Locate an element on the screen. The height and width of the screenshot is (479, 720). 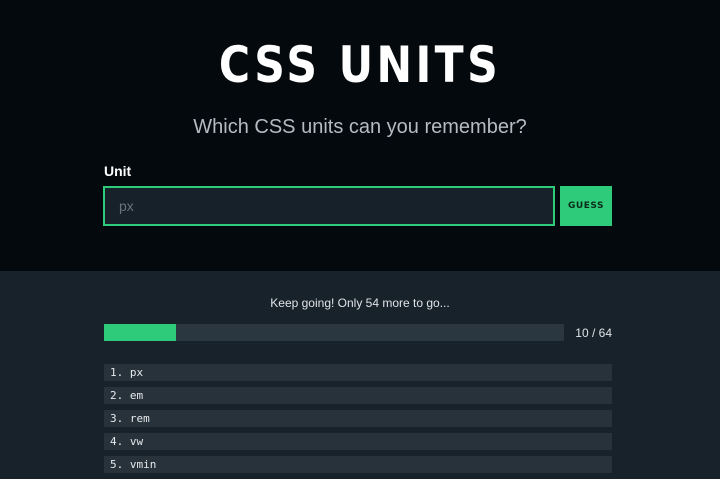
progress-bar-fill is located at coordinates (140, 332).